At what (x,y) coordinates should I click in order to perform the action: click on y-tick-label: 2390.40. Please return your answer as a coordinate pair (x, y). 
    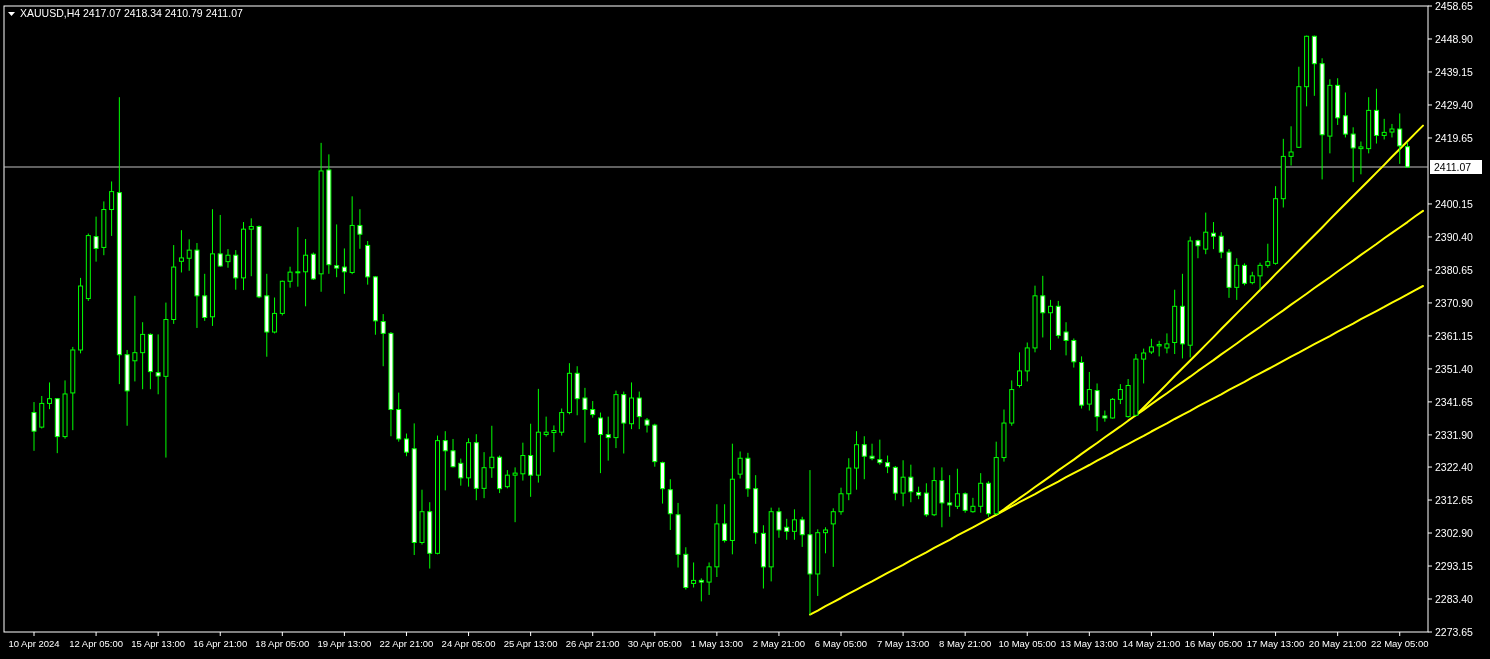
    Looking at the image, I should click on (1454, 236).